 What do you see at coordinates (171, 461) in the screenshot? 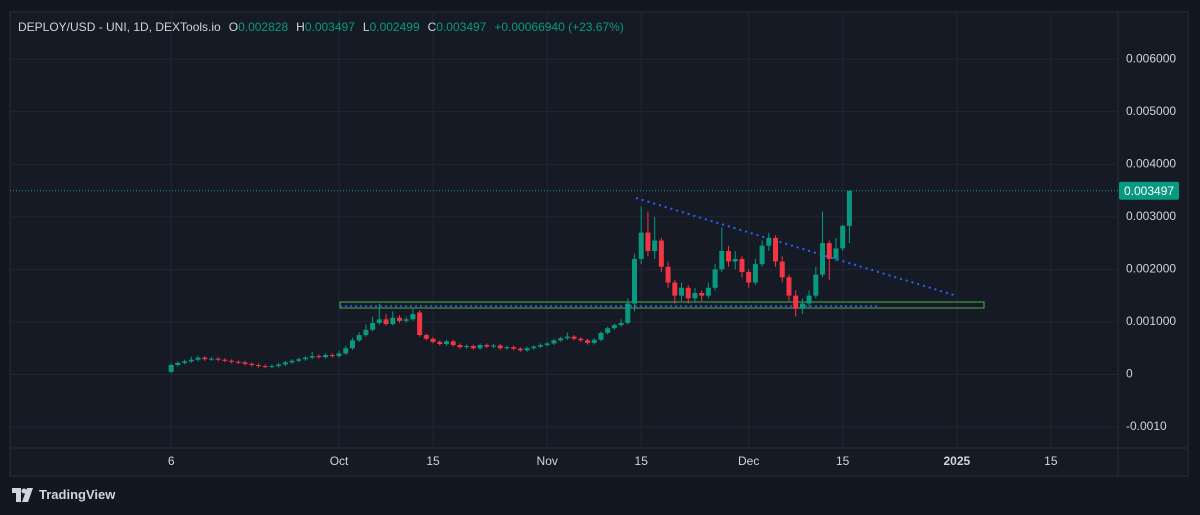
I see `x-tick-label: 6` at bounding box center [171, 461].